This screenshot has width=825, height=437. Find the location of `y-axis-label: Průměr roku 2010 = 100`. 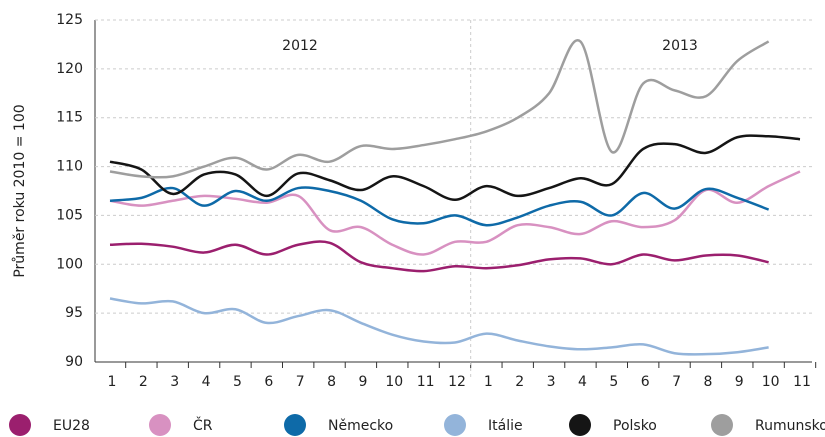

y-axis-label: Průměr roku 2010 = 100 is located at coordinates (20, 190).